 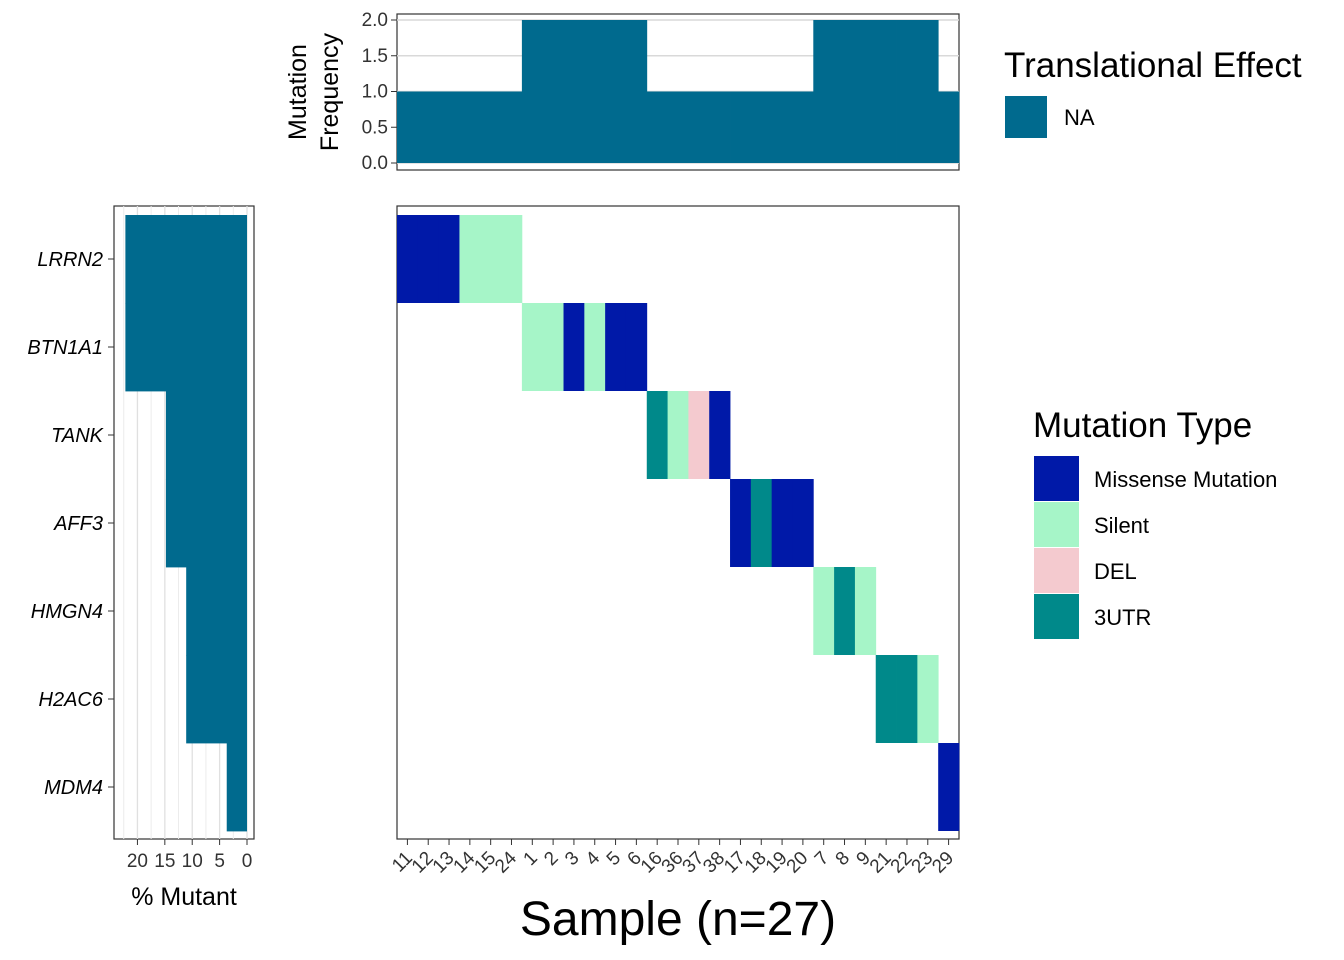 I want to click on percent-bar-aff3, so click(x=206, y=523).